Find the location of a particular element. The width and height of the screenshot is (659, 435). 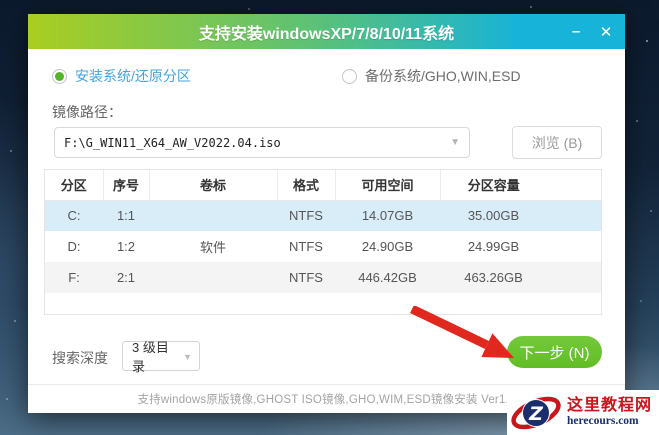

col-volume-label: 卷标 is located at coordinates (213, 185).